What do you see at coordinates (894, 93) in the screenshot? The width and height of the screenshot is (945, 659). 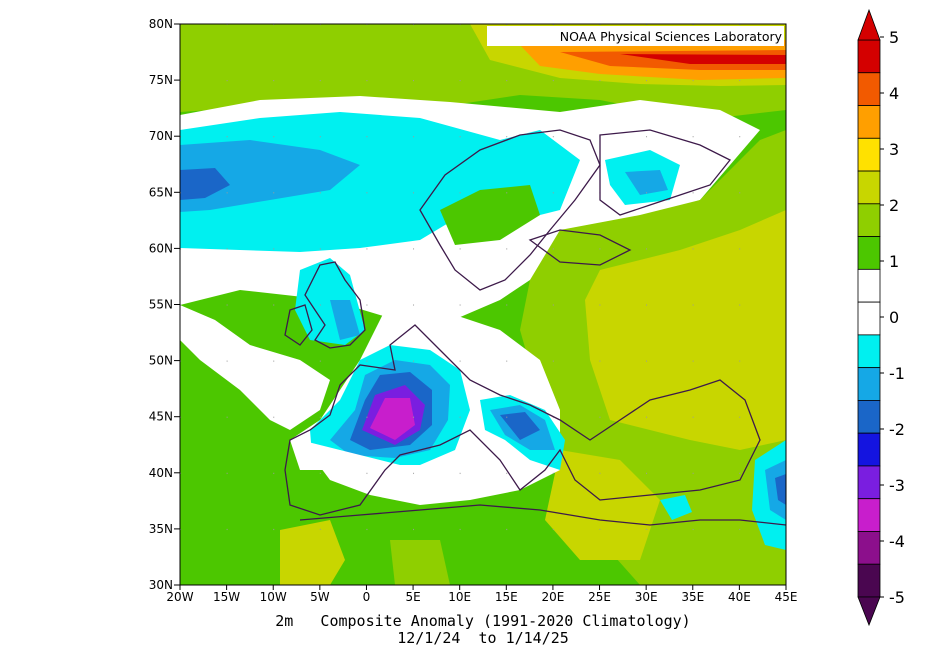 I see `colorbar-label: 4` at bounding box center [894, 93].